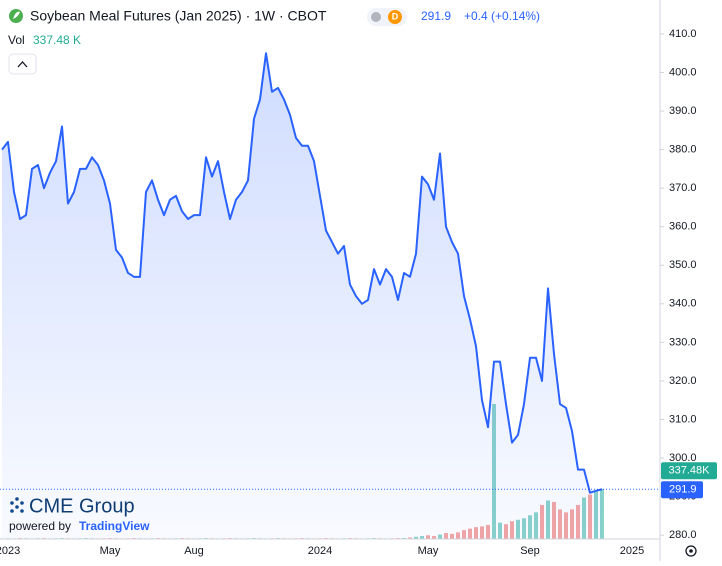 The height and width of the screenshot is (566, 722). Describe the element at coordinates (683, 227) in the screenshot. I see `y-tick-label: 360.0` at that location.